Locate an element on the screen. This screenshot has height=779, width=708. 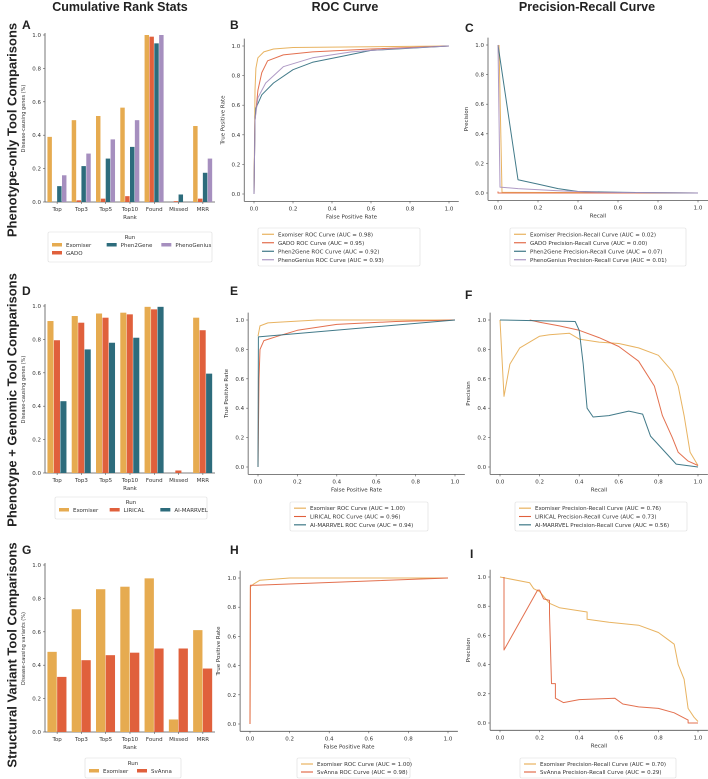
bar-lirical-missed is located at coordinates (178, 471).